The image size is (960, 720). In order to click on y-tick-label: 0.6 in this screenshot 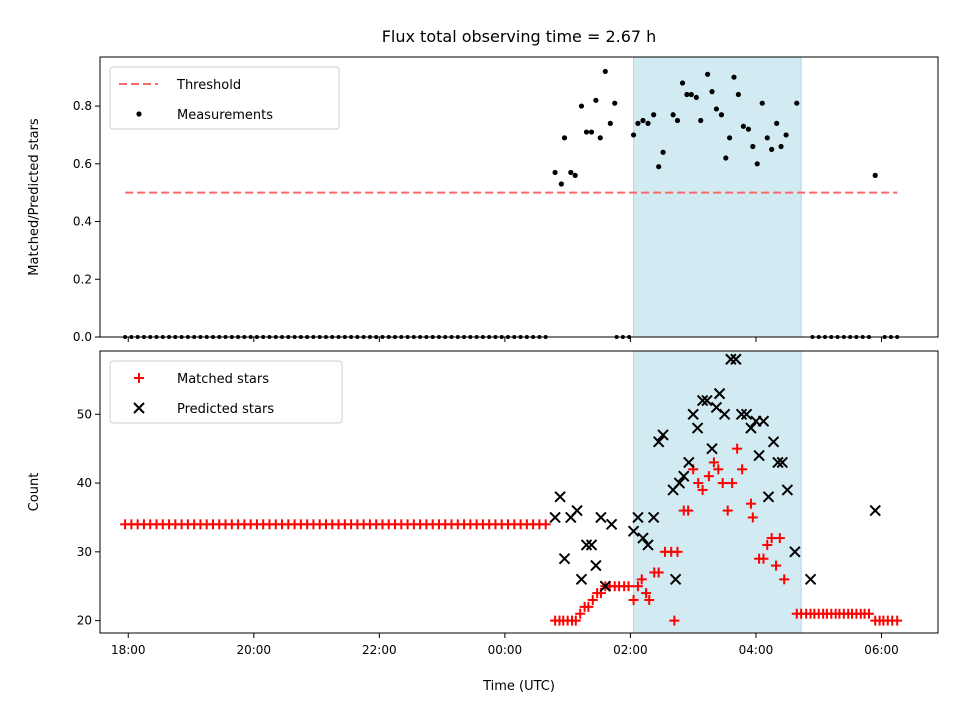, I will do `click(82, 164)`.